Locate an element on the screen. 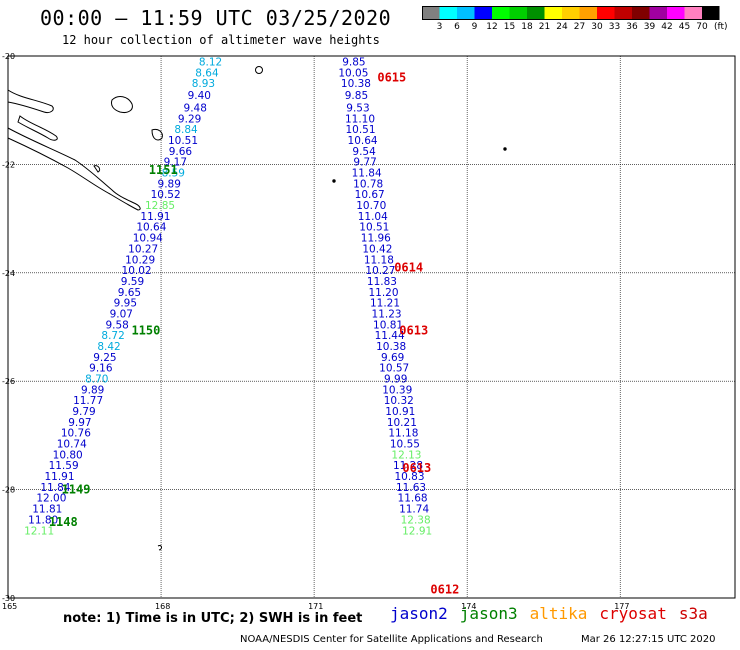 The width and height of the screenshot is (740, 650). wave-height-value: 10.91 is located at coordinates (400, 412).